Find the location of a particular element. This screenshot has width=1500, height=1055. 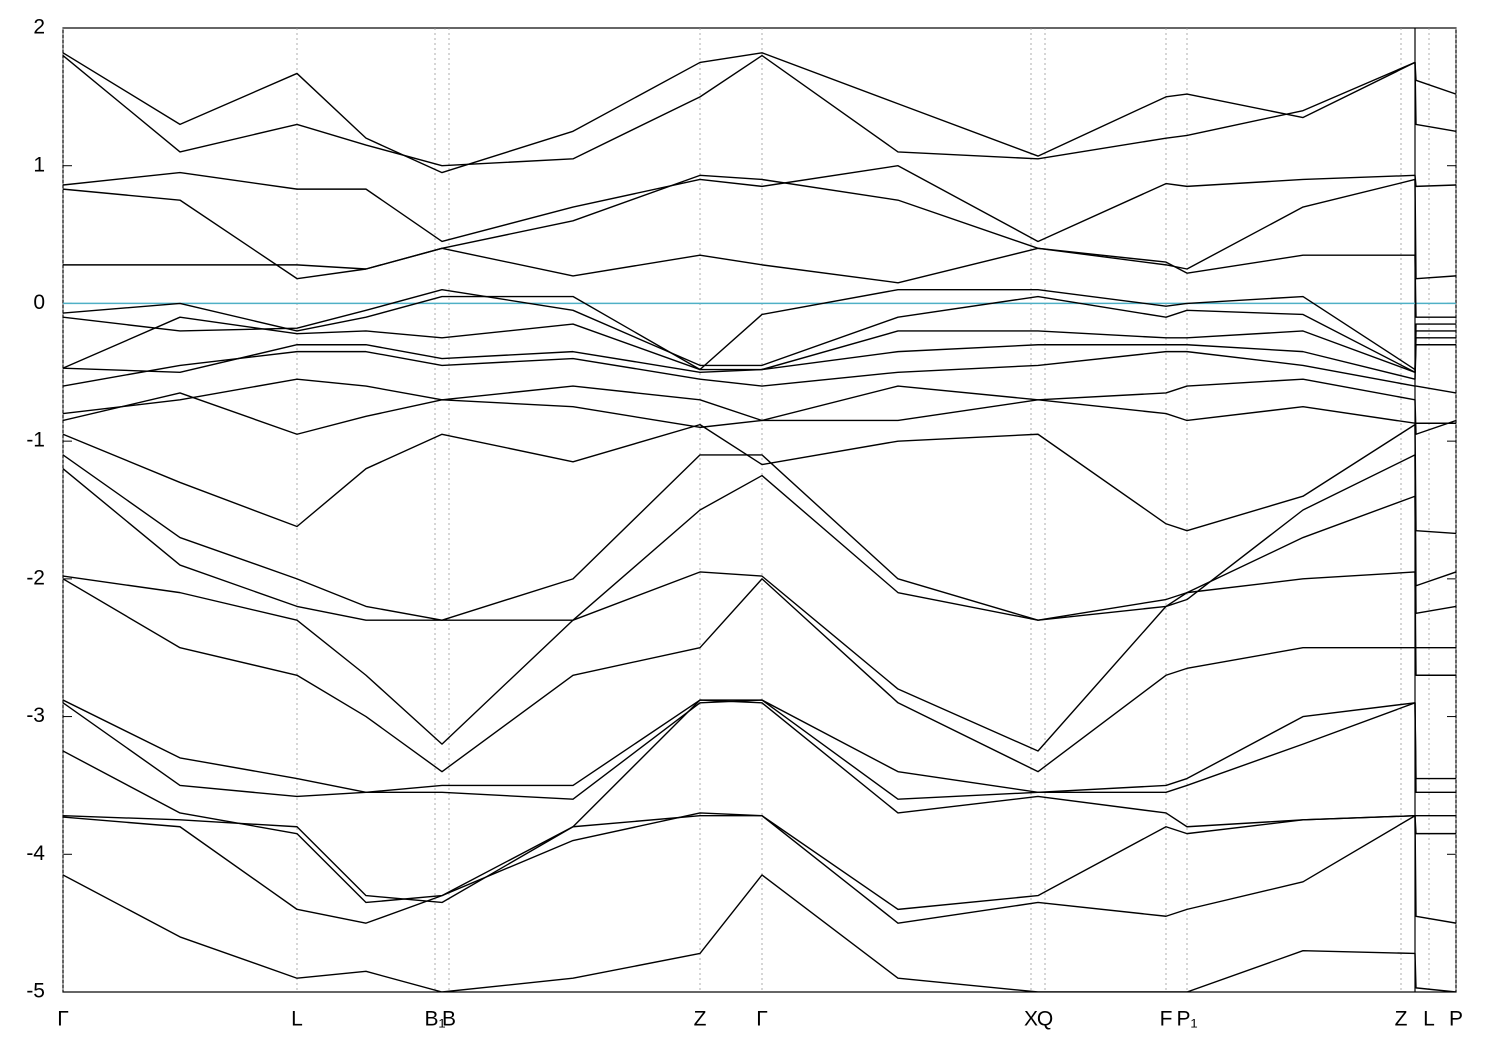

x-tick-label: P₁ is located at coordinates (1186, 1019).